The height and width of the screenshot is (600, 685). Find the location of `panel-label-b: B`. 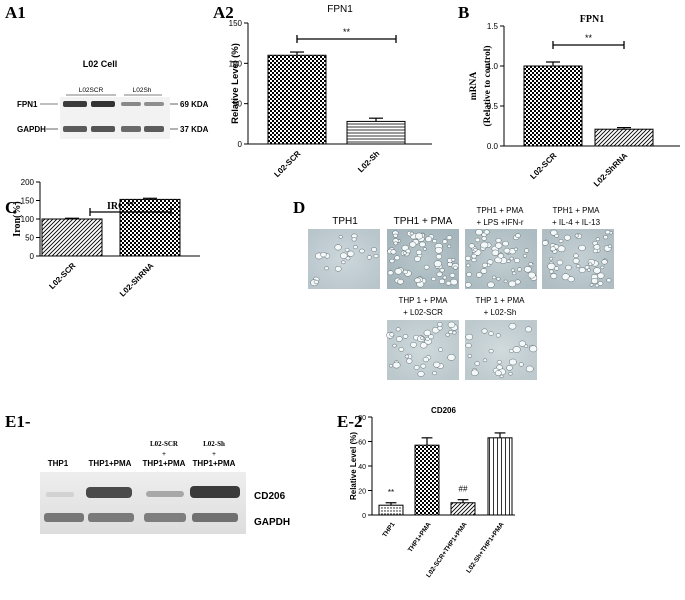

panel-label-b: B is located at coordinates (463, 12).